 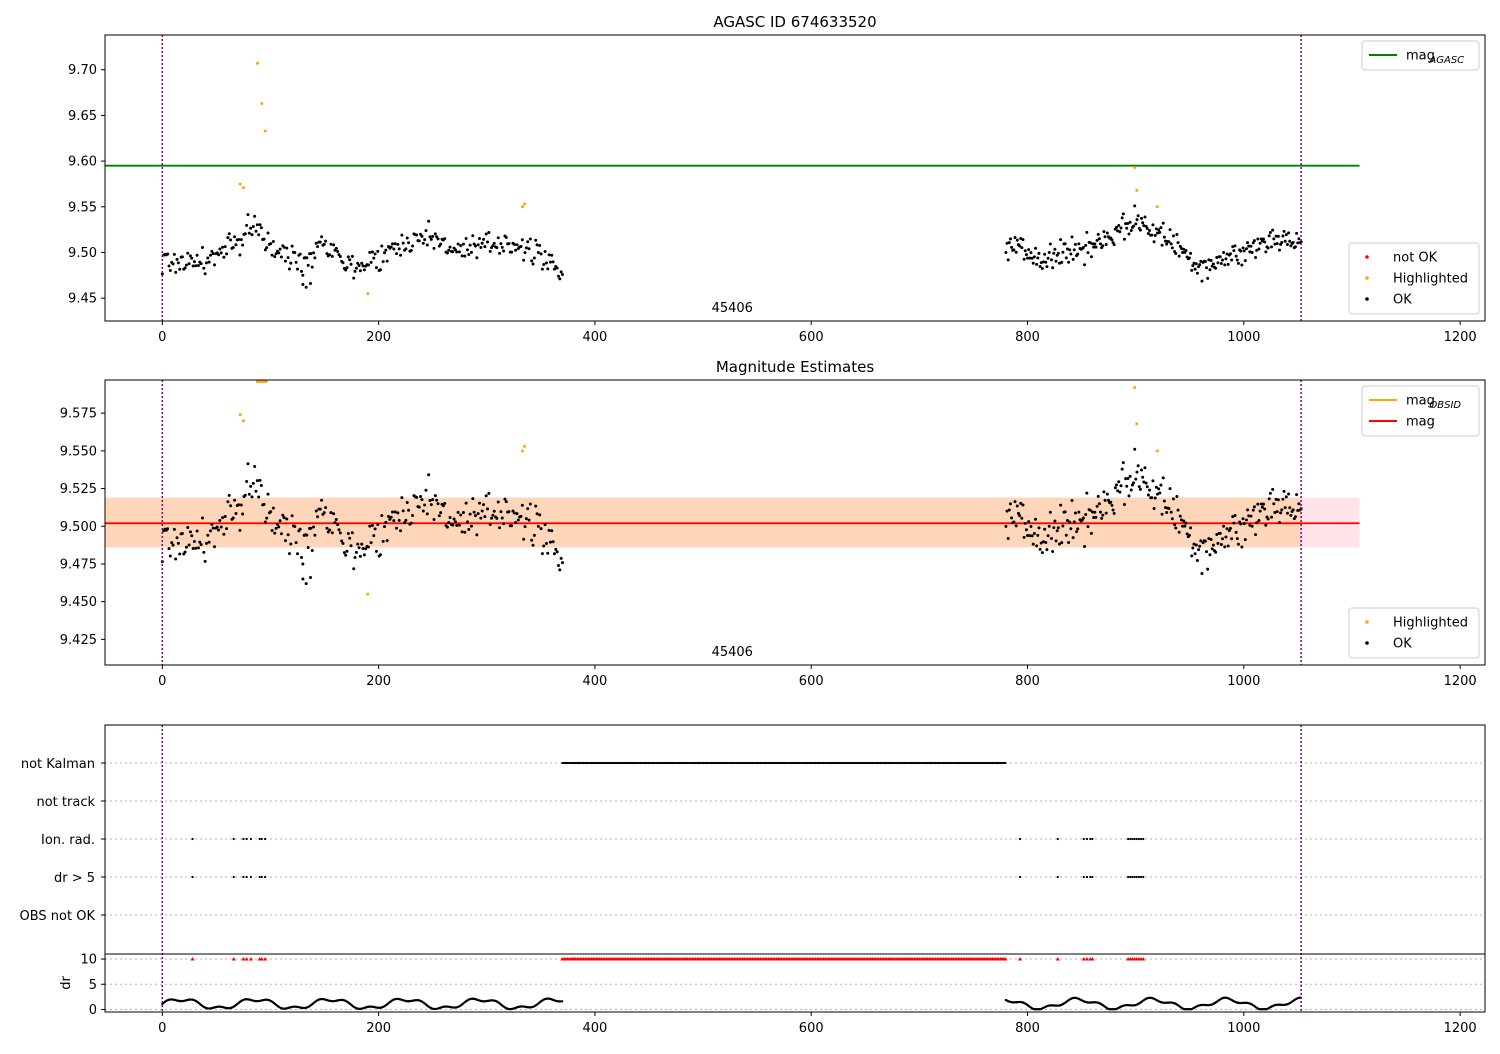 What do you see at coordinates (811, 681) in the screenshot?
I see `x-tick-label: 600` at bounding box center [811, 681].